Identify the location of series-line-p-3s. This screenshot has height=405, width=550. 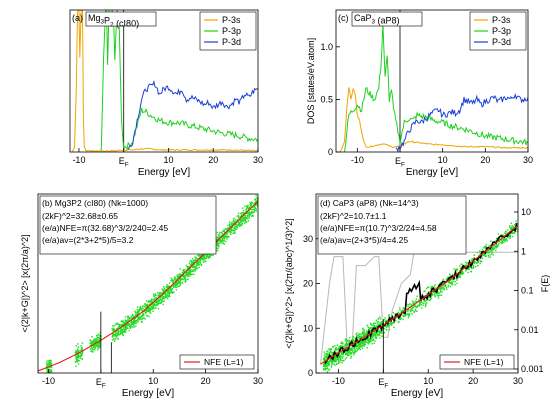
(433, 119).